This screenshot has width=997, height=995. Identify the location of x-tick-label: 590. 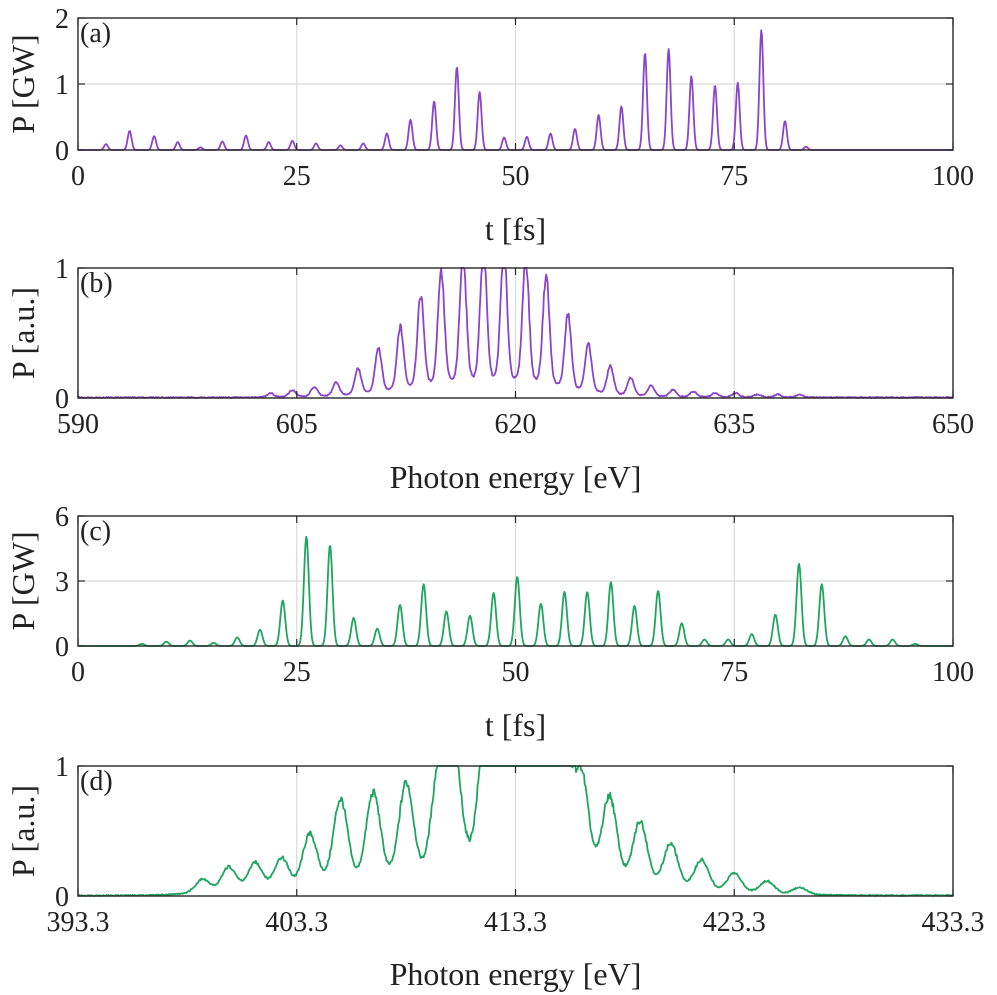
(78, 424).